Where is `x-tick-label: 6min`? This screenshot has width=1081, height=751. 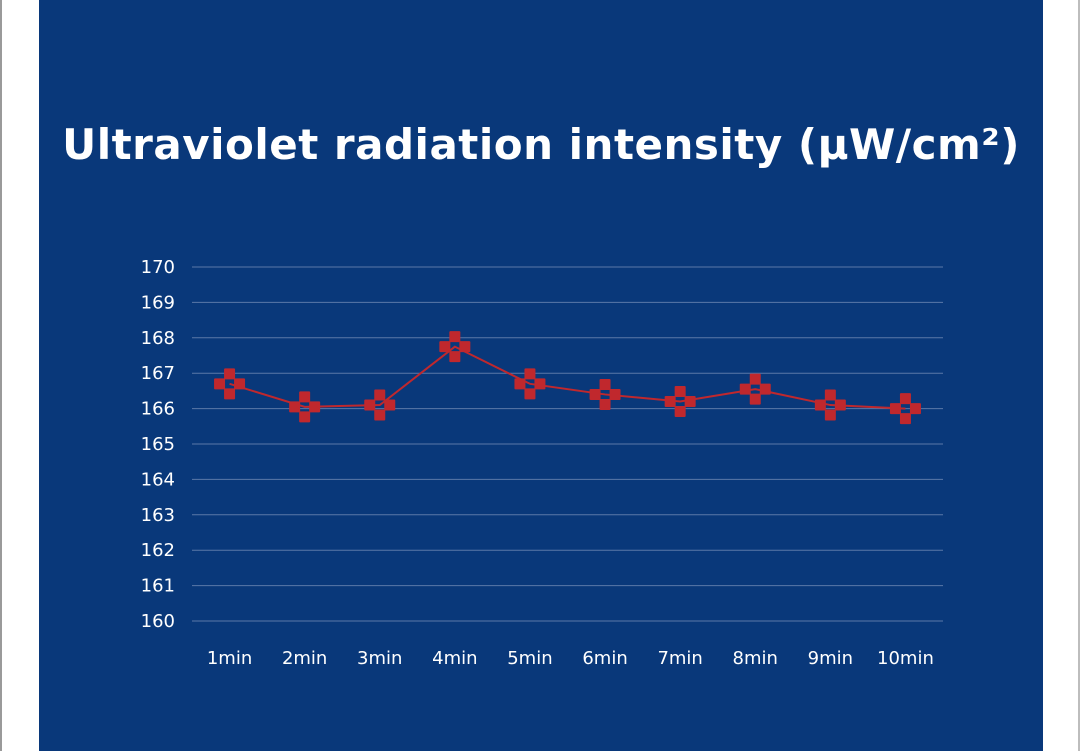
x-tick-label: 6min is located at coordinates (604, 658).